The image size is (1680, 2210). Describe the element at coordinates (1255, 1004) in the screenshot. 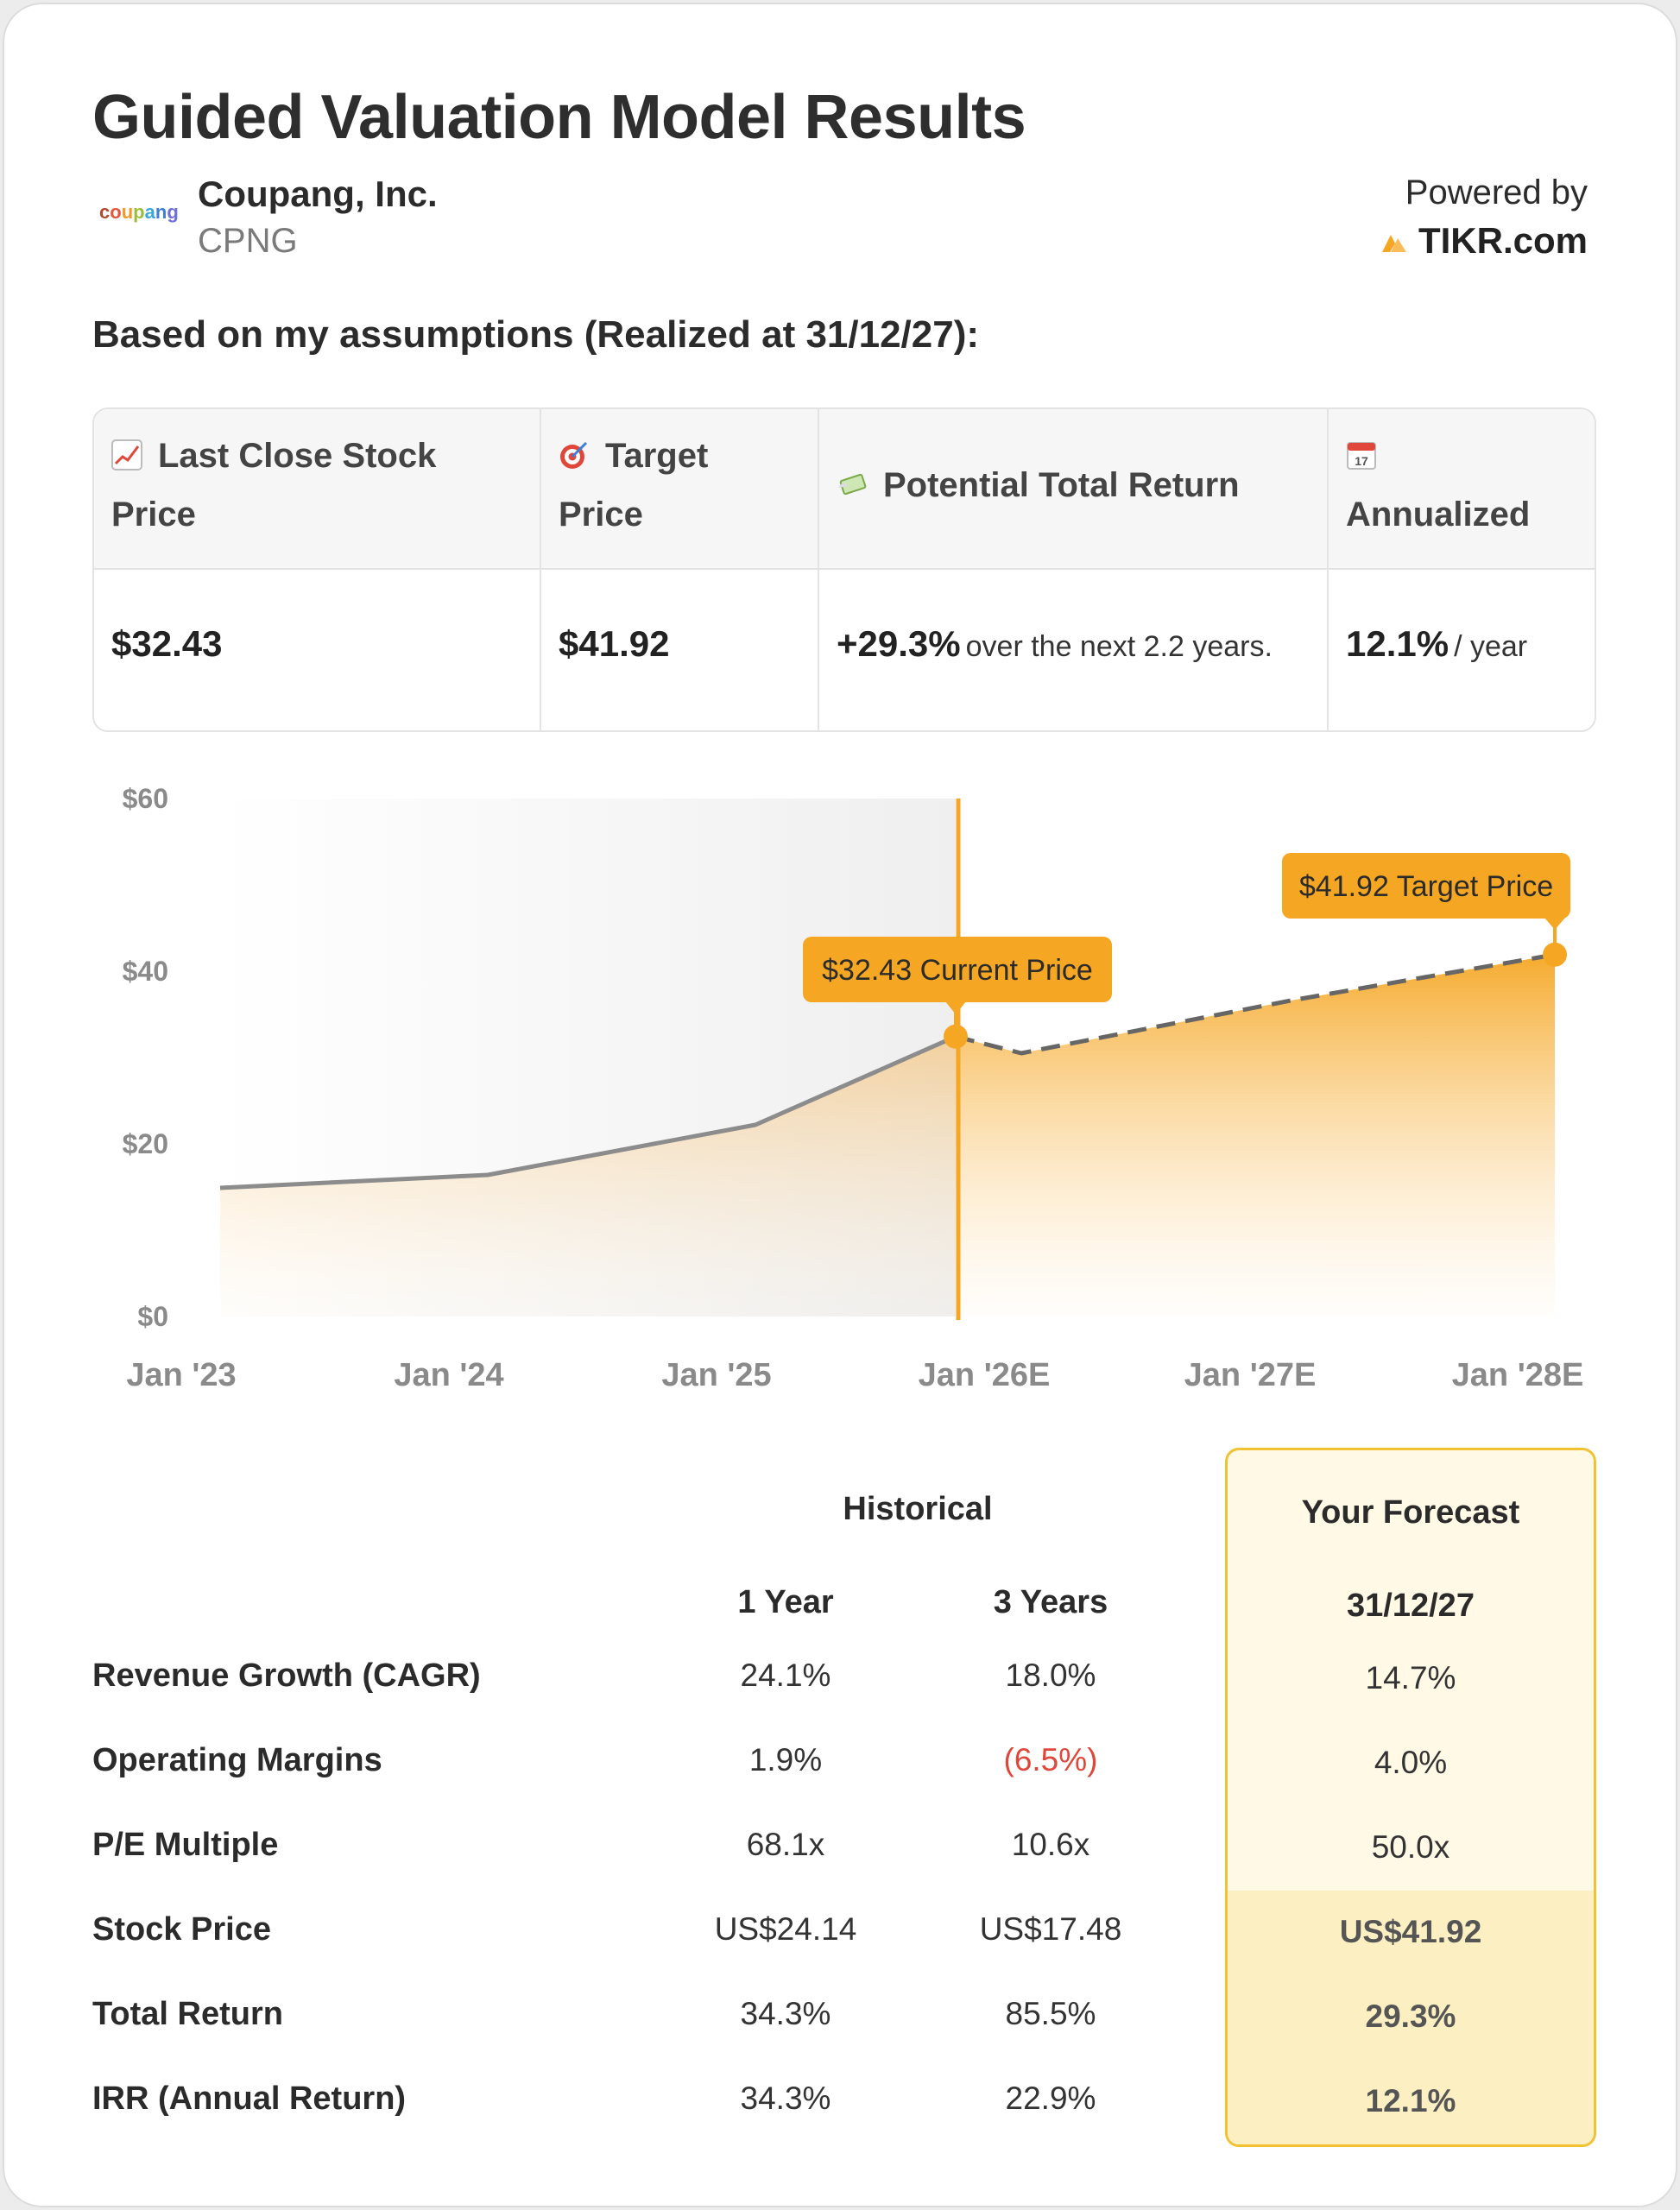

I see `forecast-price-line` at that location.